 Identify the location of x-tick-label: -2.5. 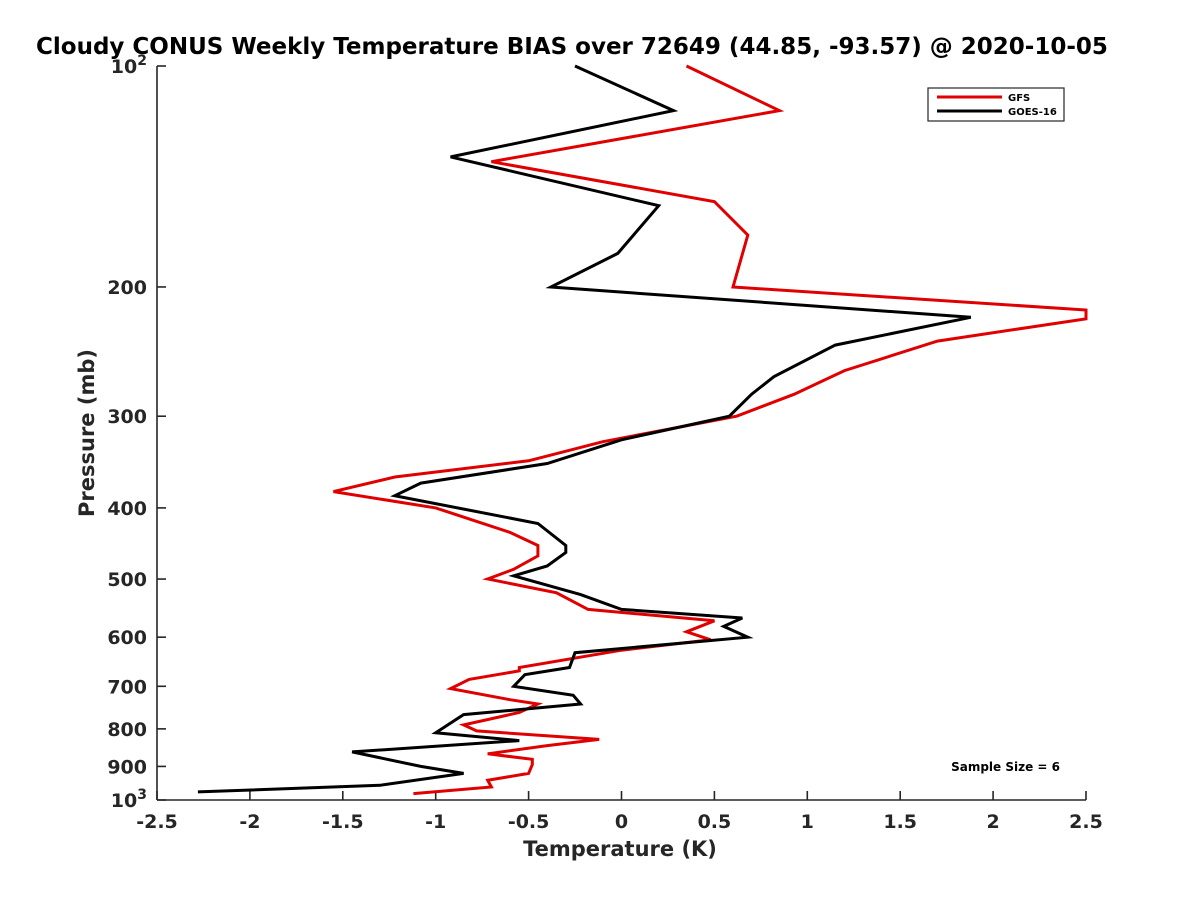
(157, 822).